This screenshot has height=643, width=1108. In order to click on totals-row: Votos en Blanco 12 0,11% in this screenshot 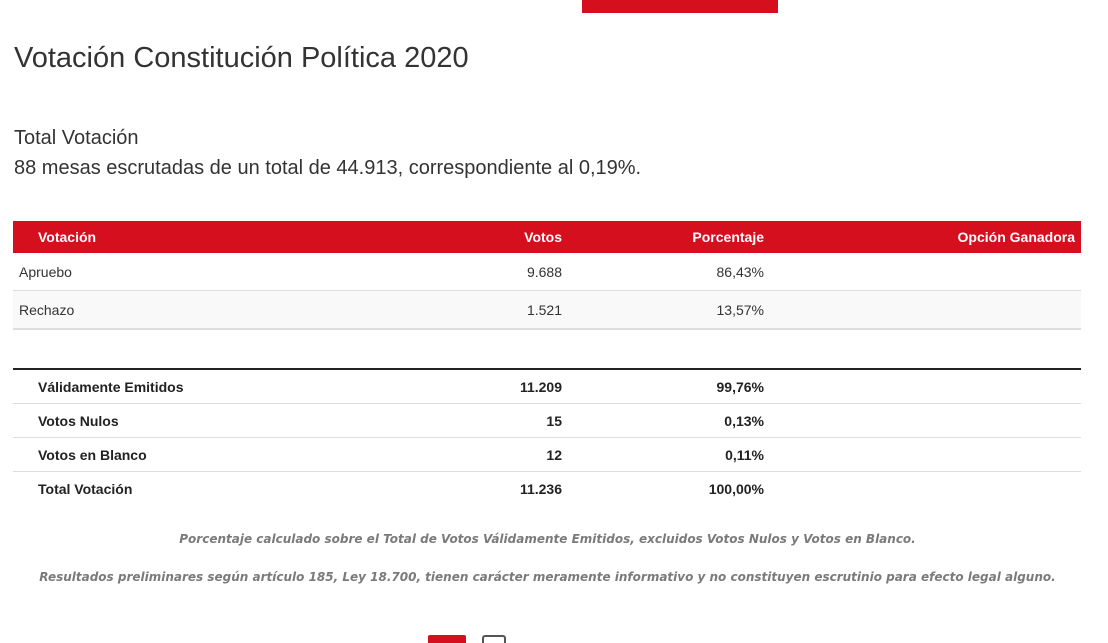, I will do `click(547, 454)`.